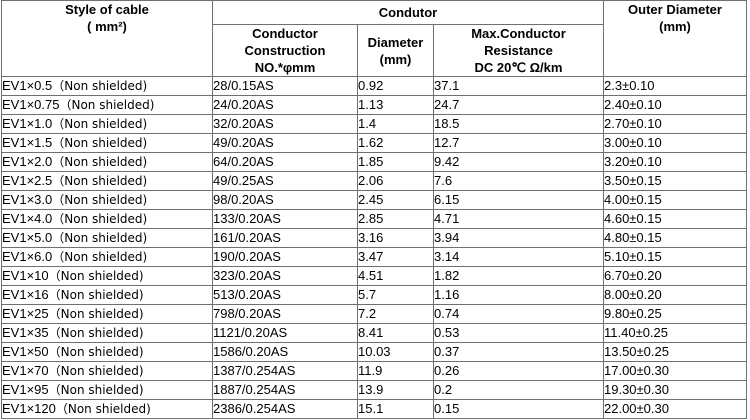 The height and width of the screenshot is (420, 750). What do you see at coordinates (395, 295) in the screenshot?
I see `cell-diameter: 5.7` at bounding box center [395, 295].